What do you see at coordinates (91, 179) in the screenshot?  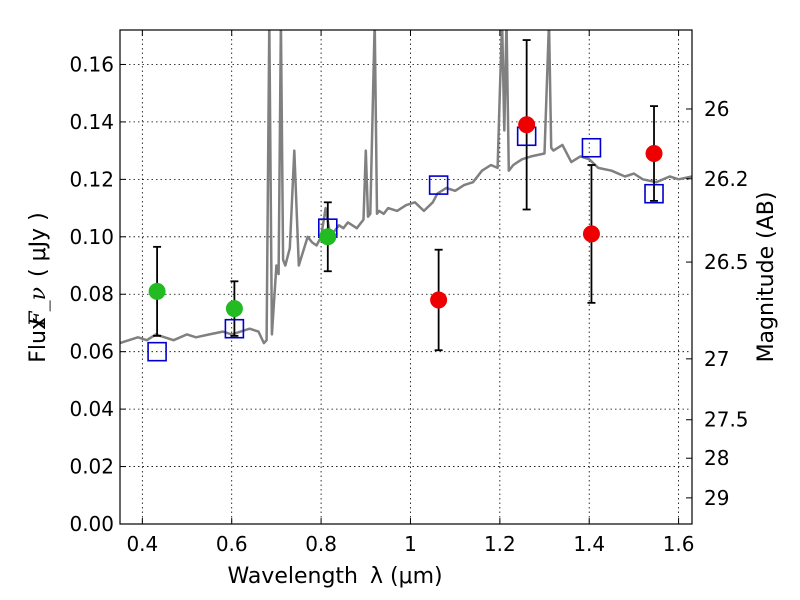 I see `y-tick-label: 0.12` at bounding box center [91, 179].